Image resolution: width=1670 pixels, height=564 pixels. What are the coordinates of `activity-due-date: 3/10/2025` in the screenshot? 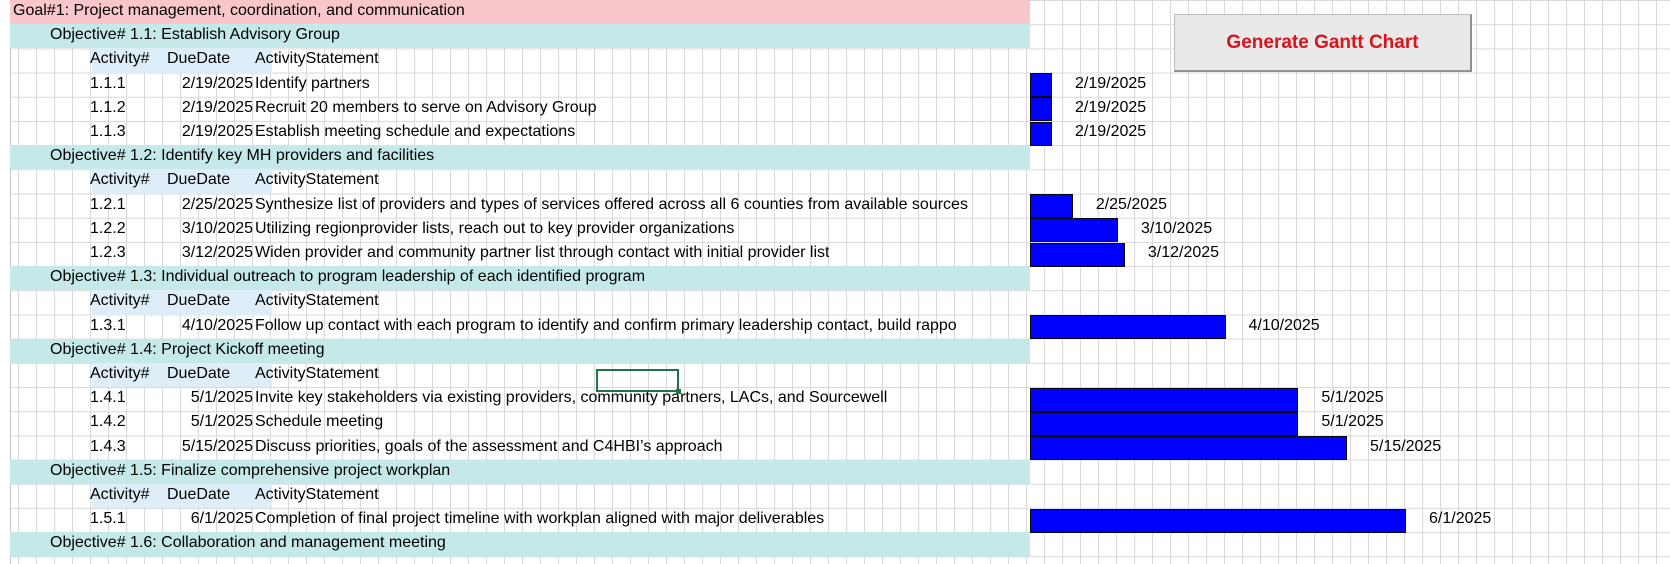 It's located at (217, 228).